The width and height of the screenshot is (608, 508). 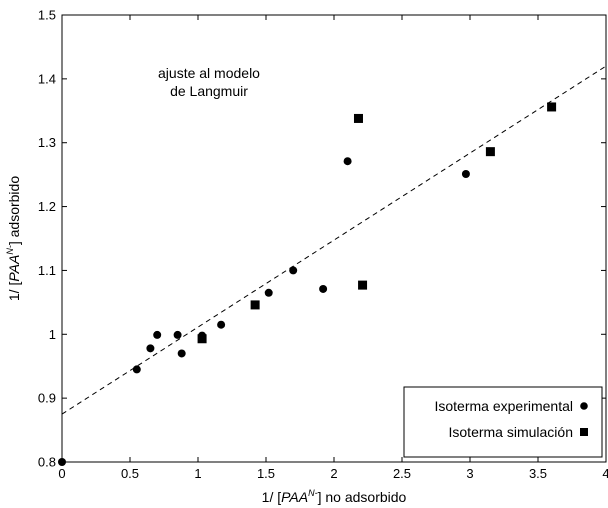 I want to click on x-tick-label: 2, so click(x=333, y=473).